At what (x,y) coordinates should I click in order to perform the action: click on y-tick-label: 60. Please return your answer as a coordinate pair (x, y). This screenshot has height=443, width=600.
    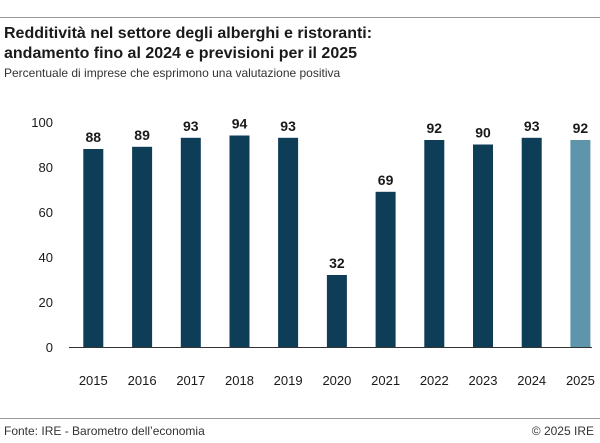
    Looking at the image, I should click on (46, 212).